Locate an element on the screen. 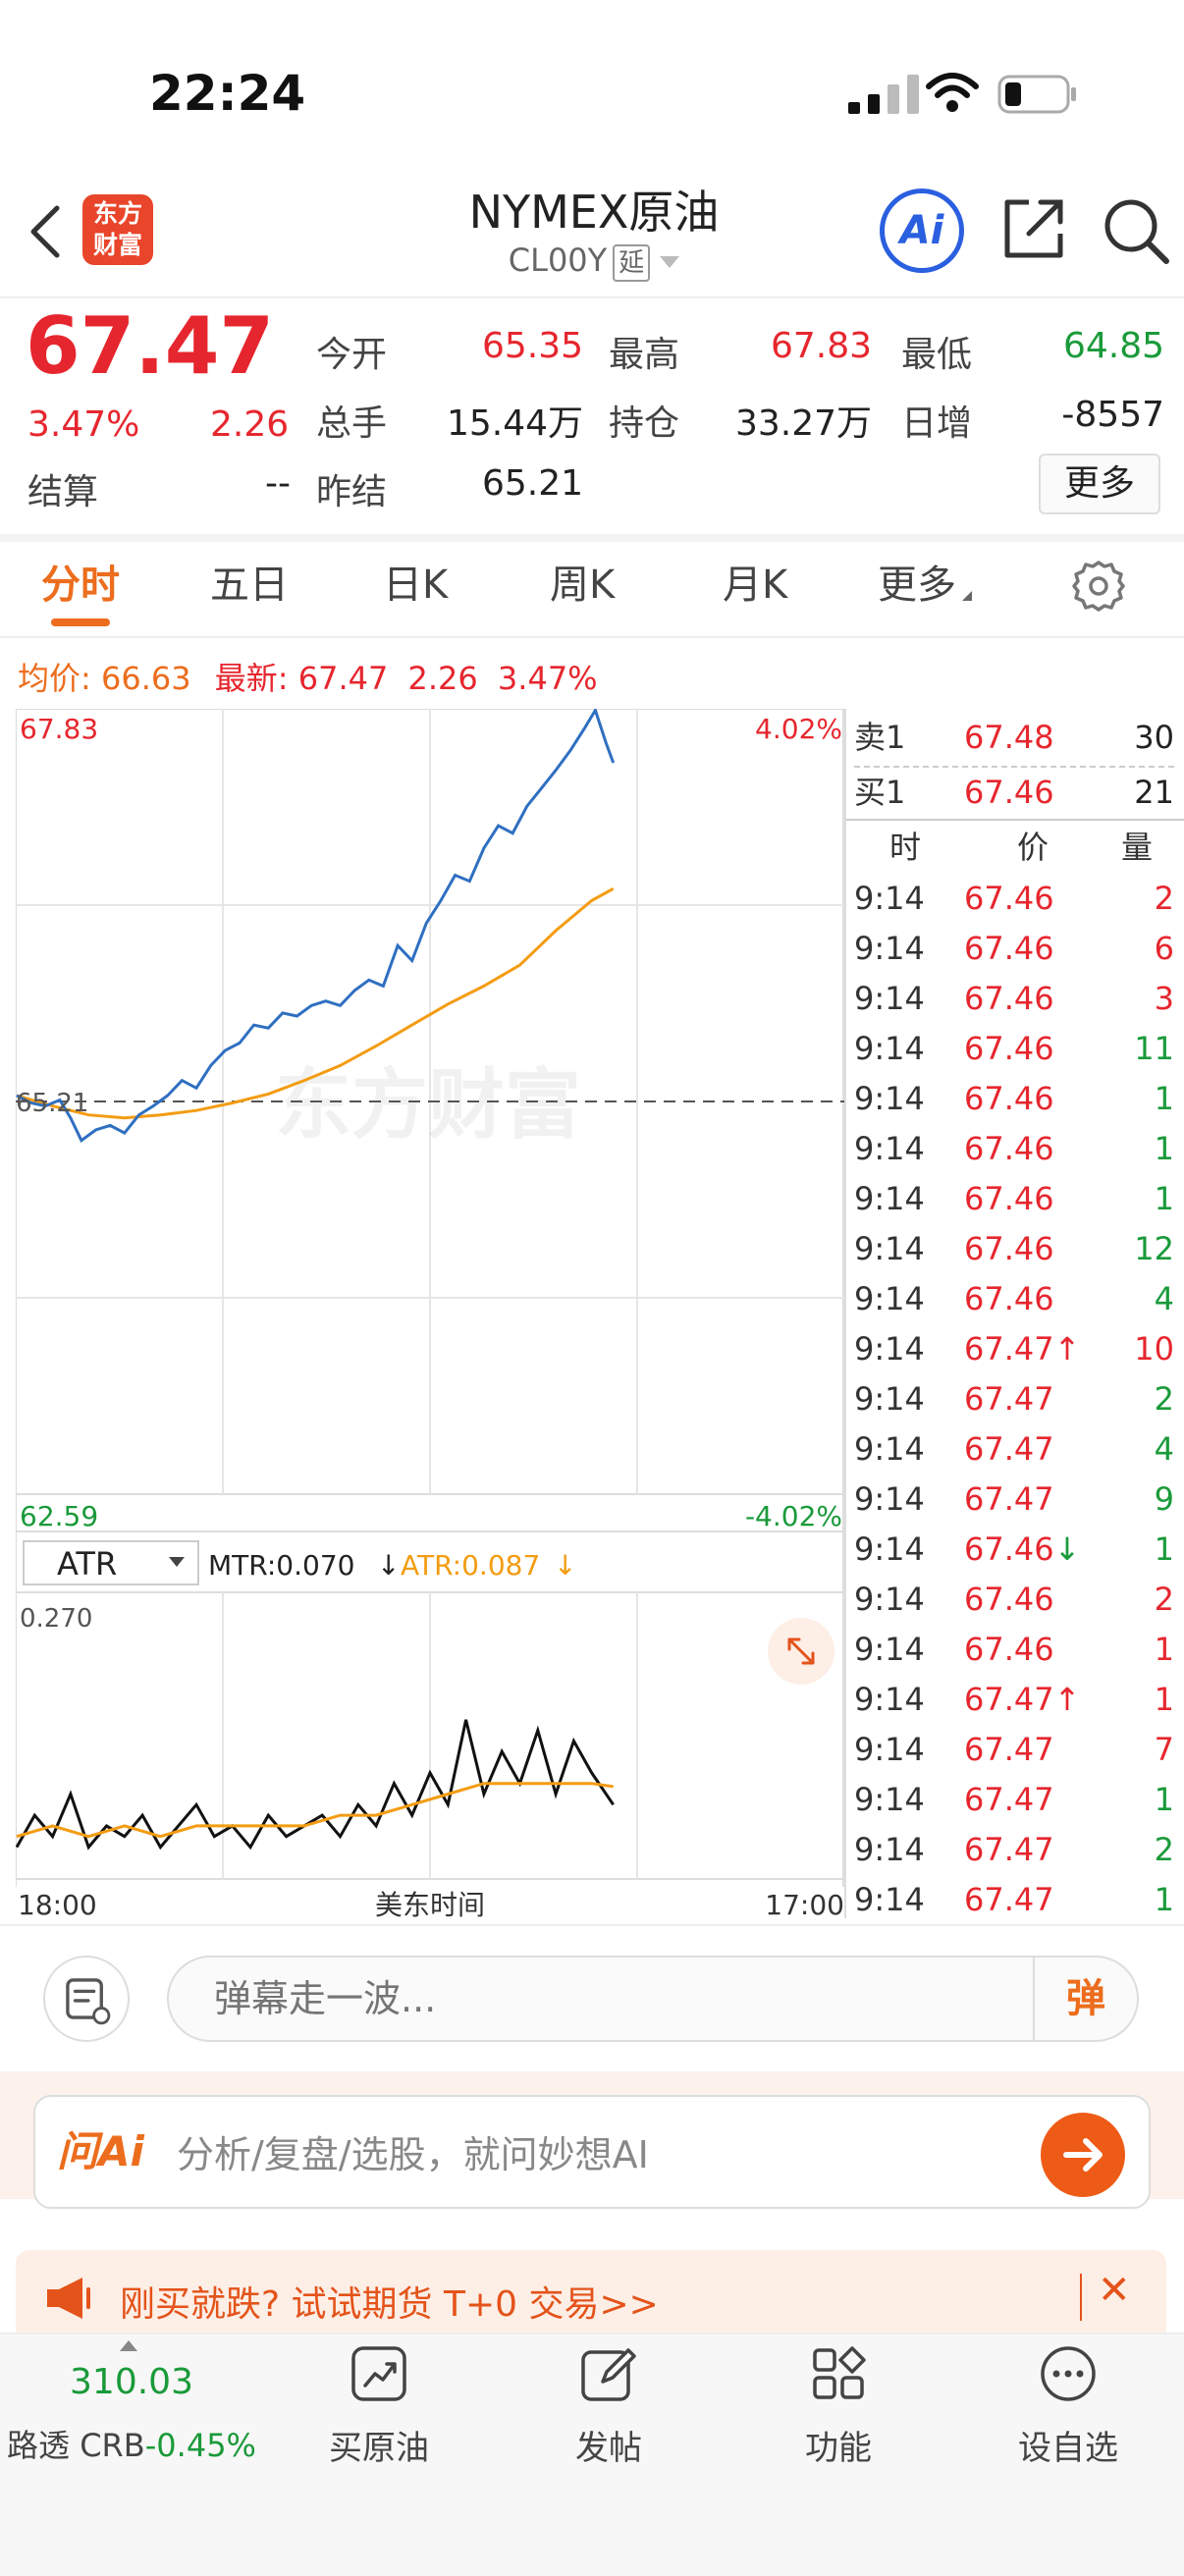  quote-field-label: 最低 is located at coordinates (937, 355).